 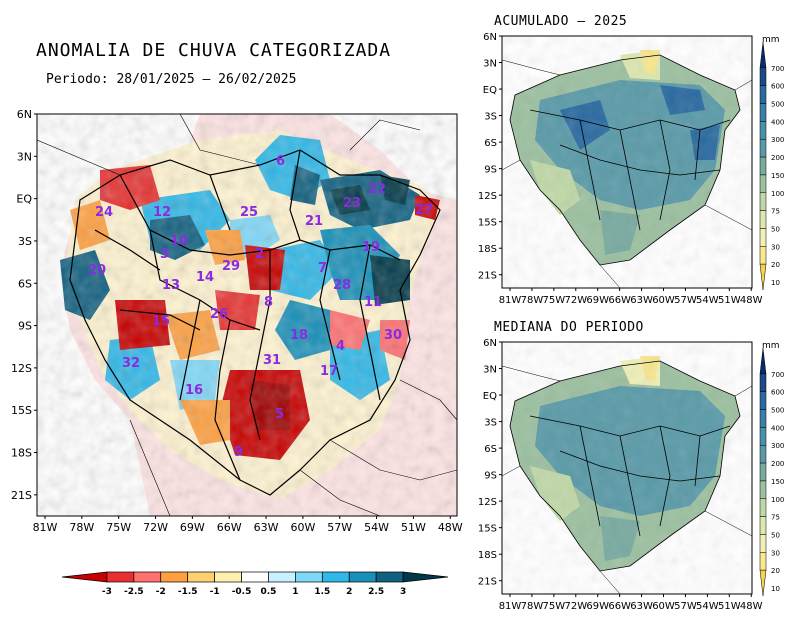 What do you see at coordinates (329, 371) in the screenshot?
I see `basin-label: 17` at bounding box center [329, 371].